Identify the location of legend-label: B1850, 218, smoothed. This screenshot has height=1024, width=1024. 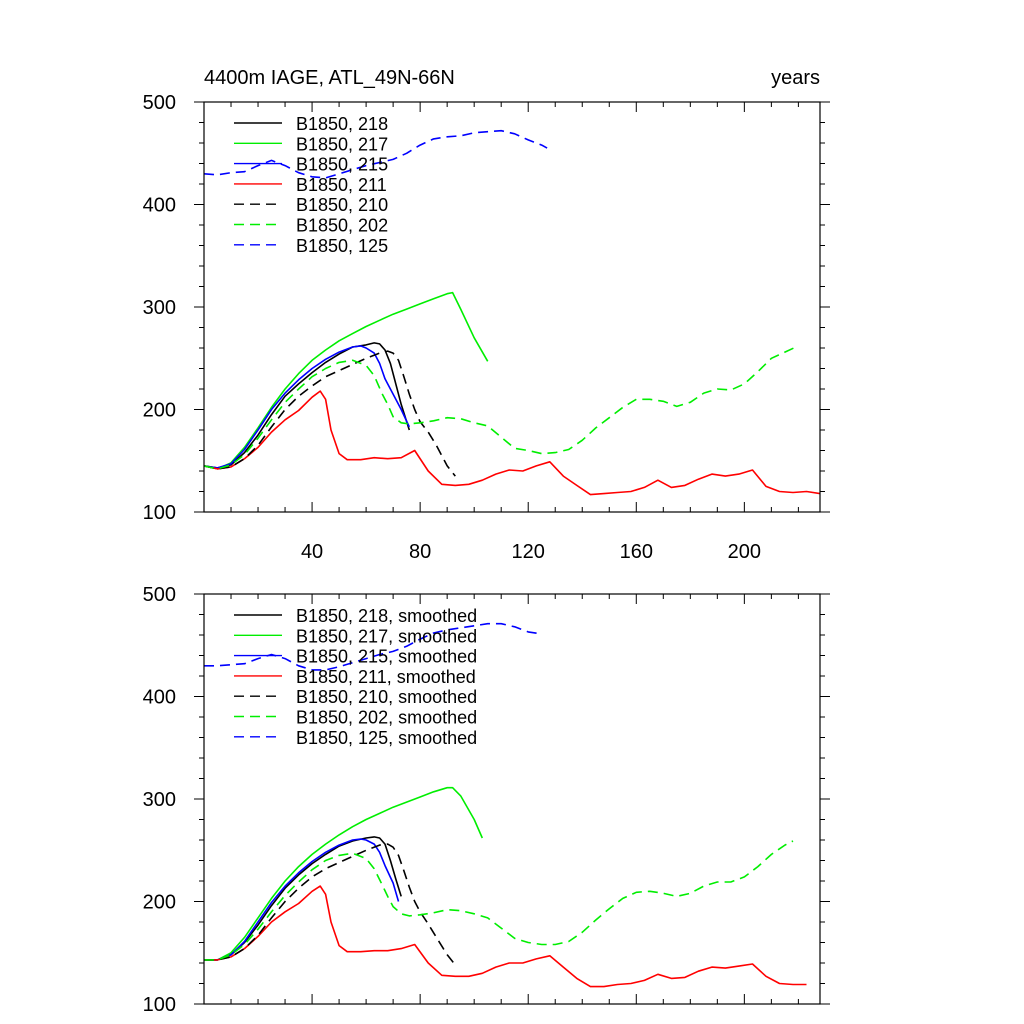
(386, 616).